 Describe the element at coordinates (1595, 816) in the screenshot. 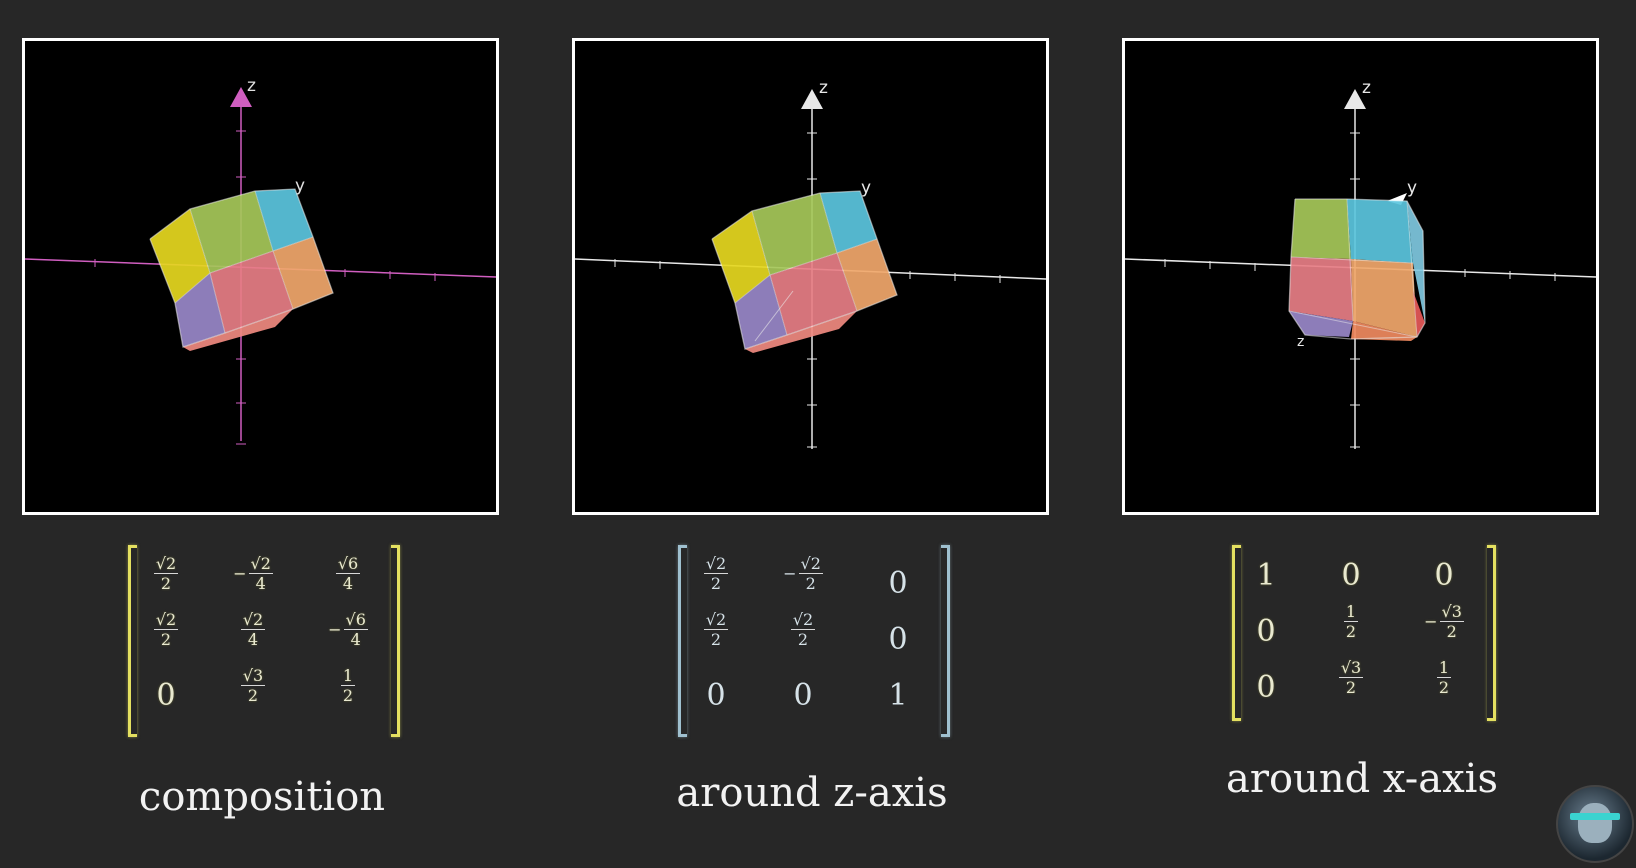

I see `avatar-visor` at that location.